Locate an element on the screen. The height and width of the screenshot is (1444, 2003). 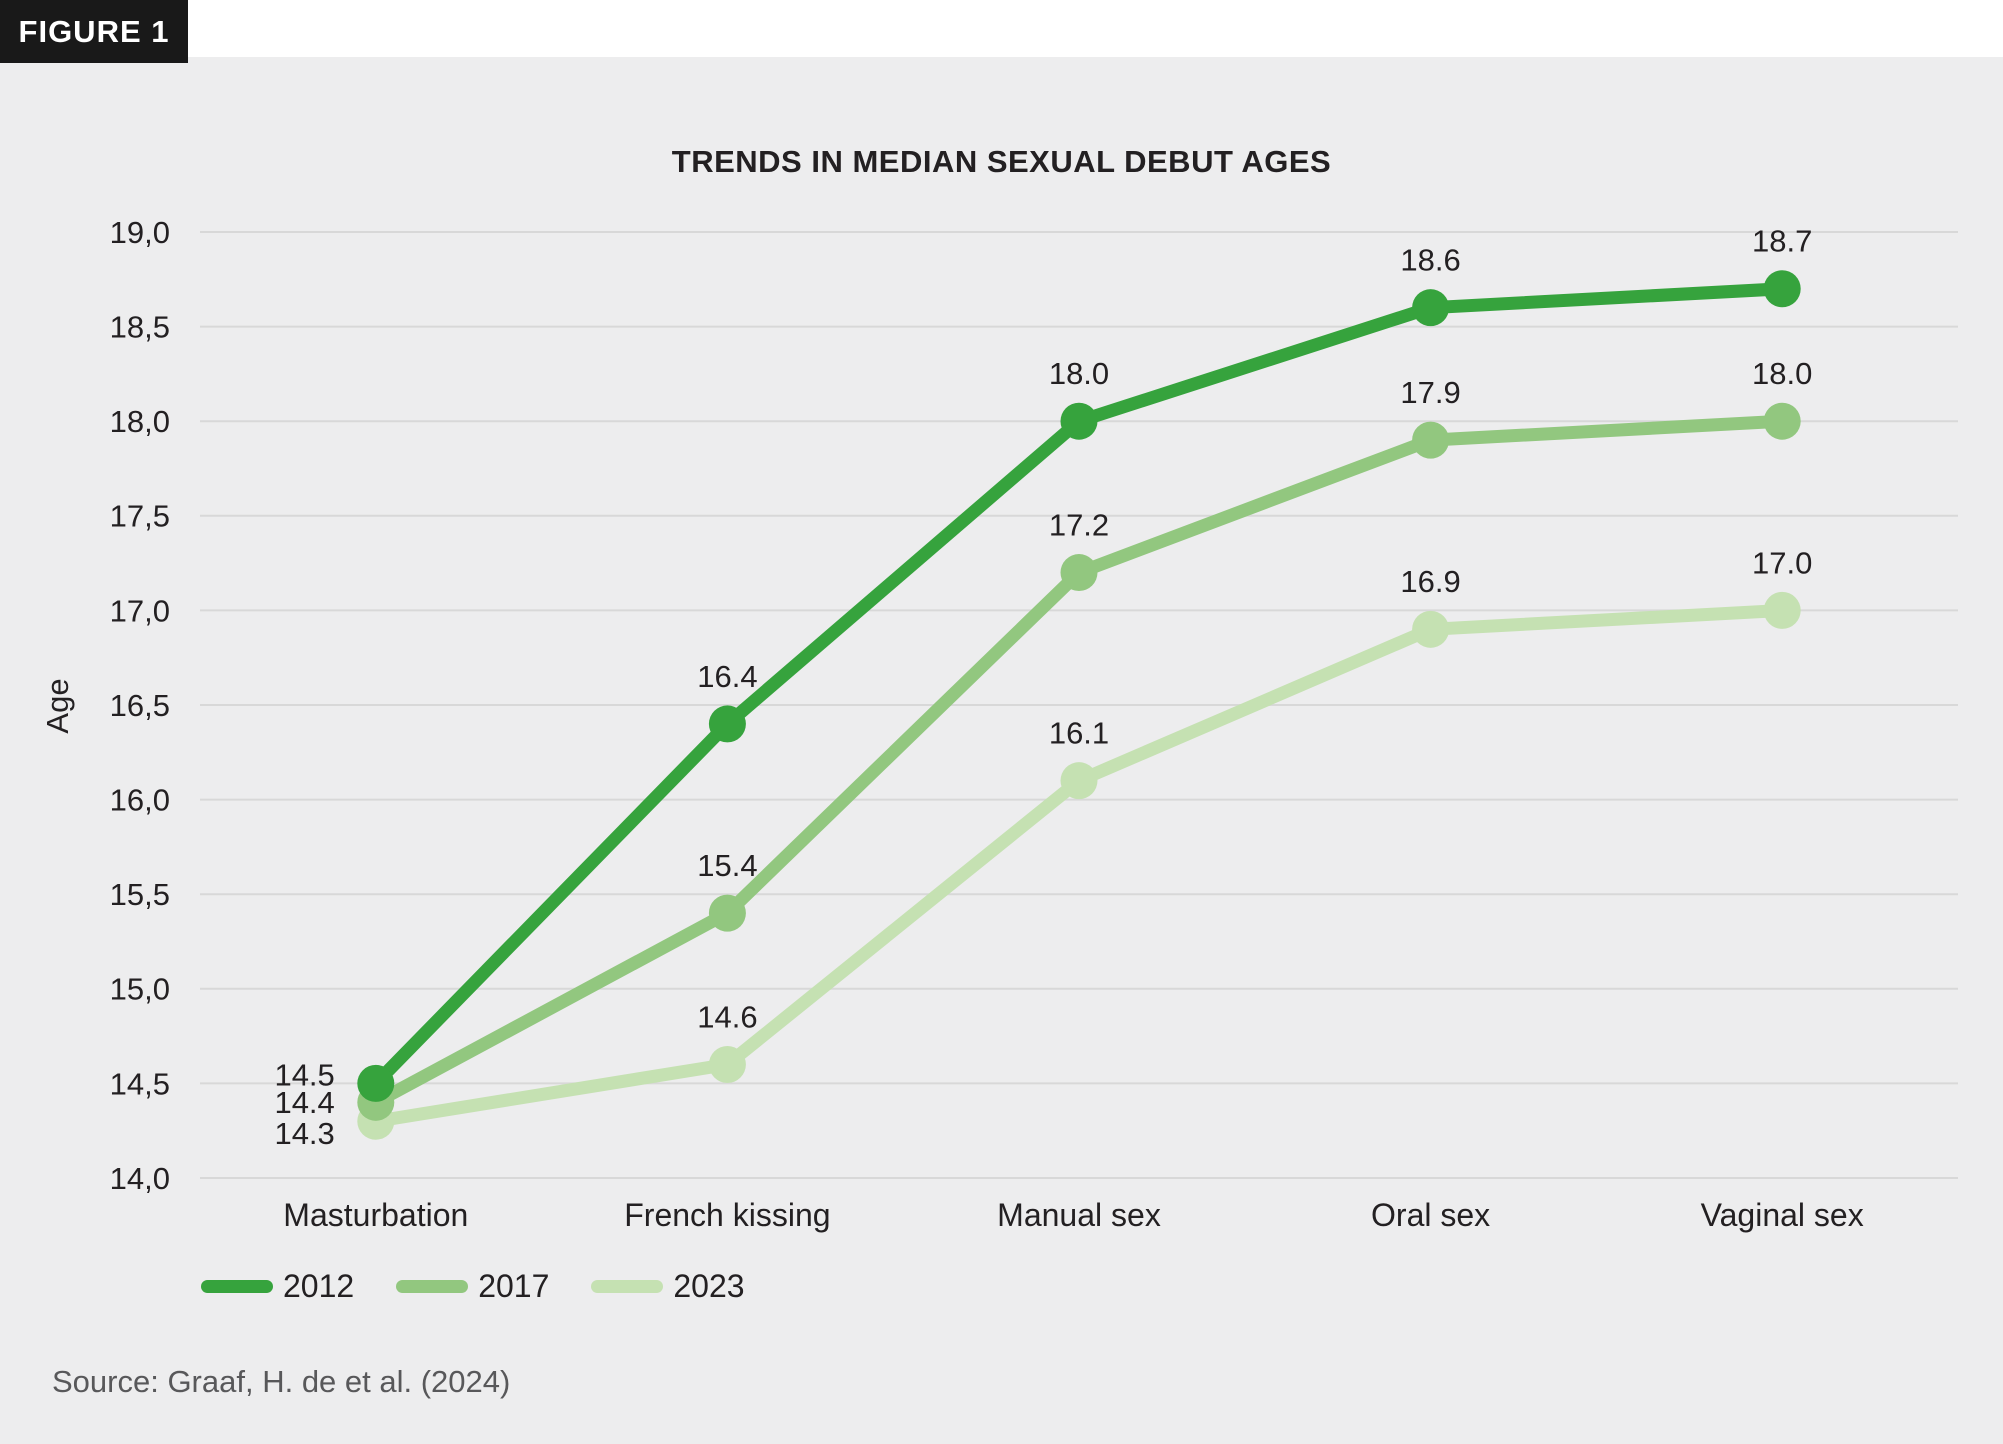
data-label: 17.0 is located at coordinates (1782, 562).